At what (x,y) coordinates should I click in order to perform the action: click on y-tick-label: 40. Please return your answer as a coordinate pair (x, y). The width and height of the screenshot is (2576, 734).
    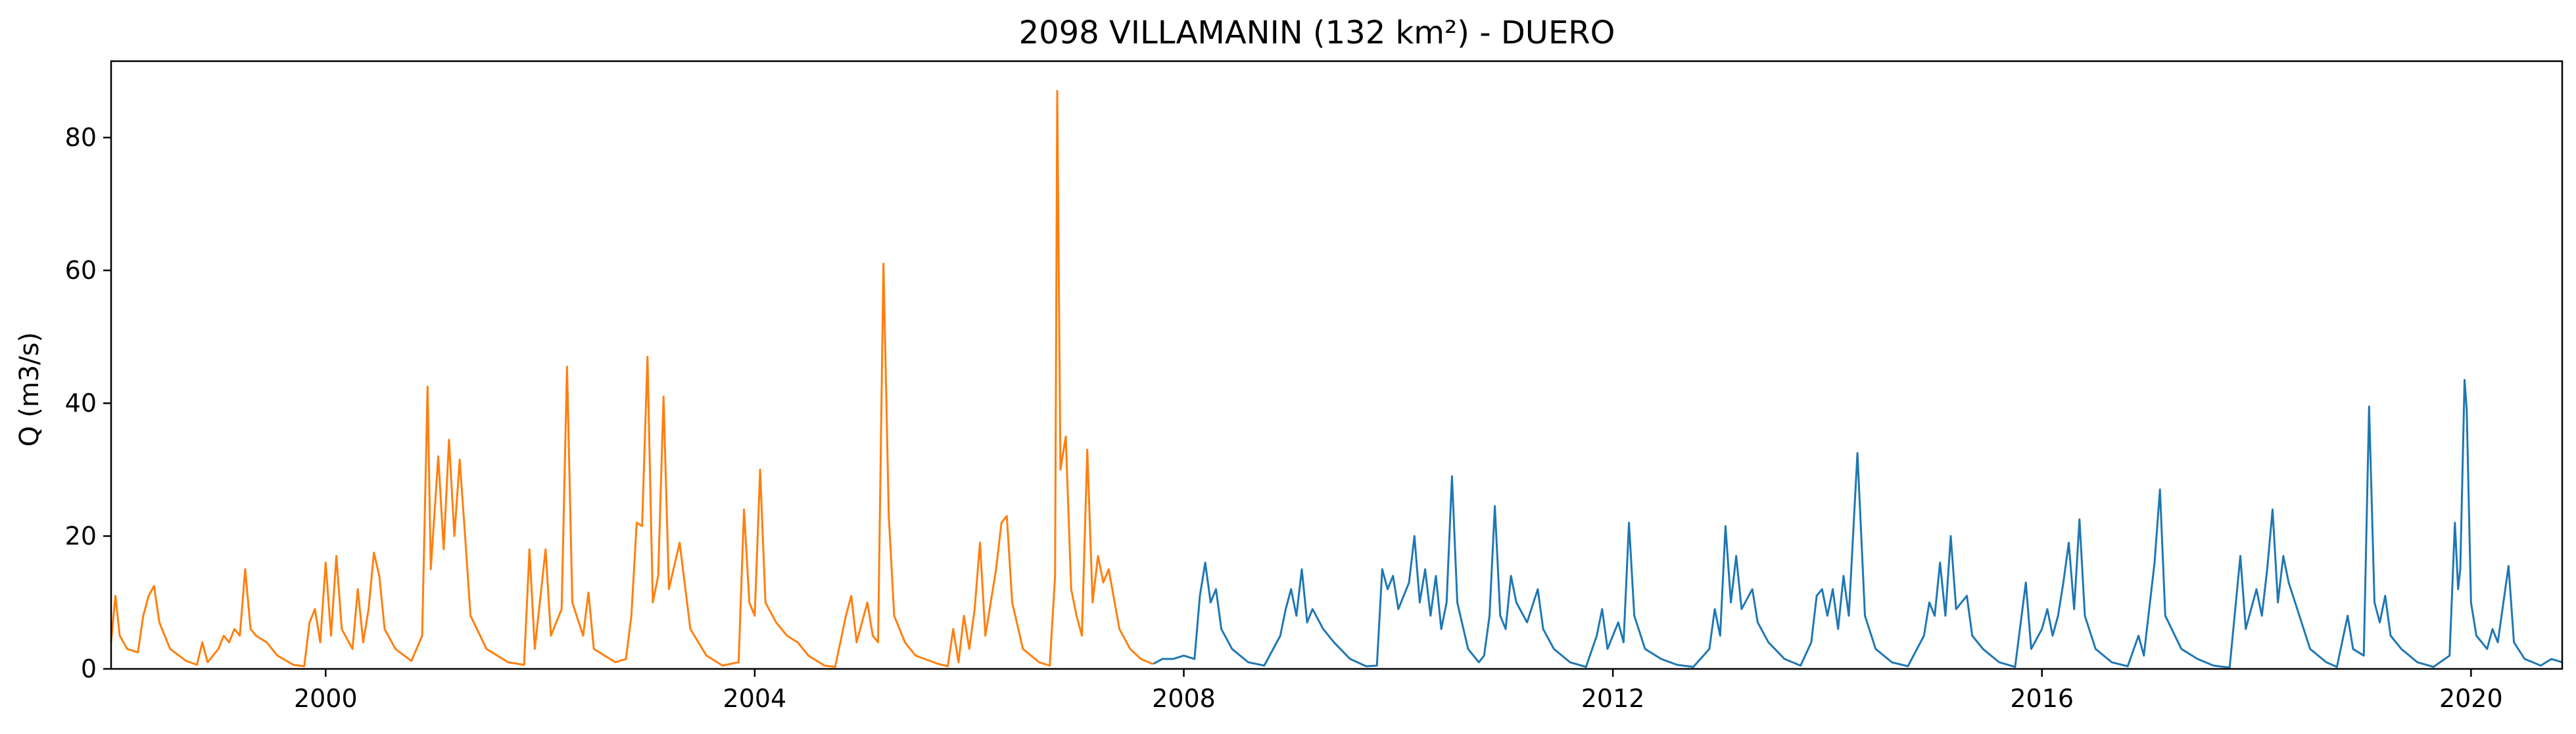
    Looking at the image, I should click on (81, 404).